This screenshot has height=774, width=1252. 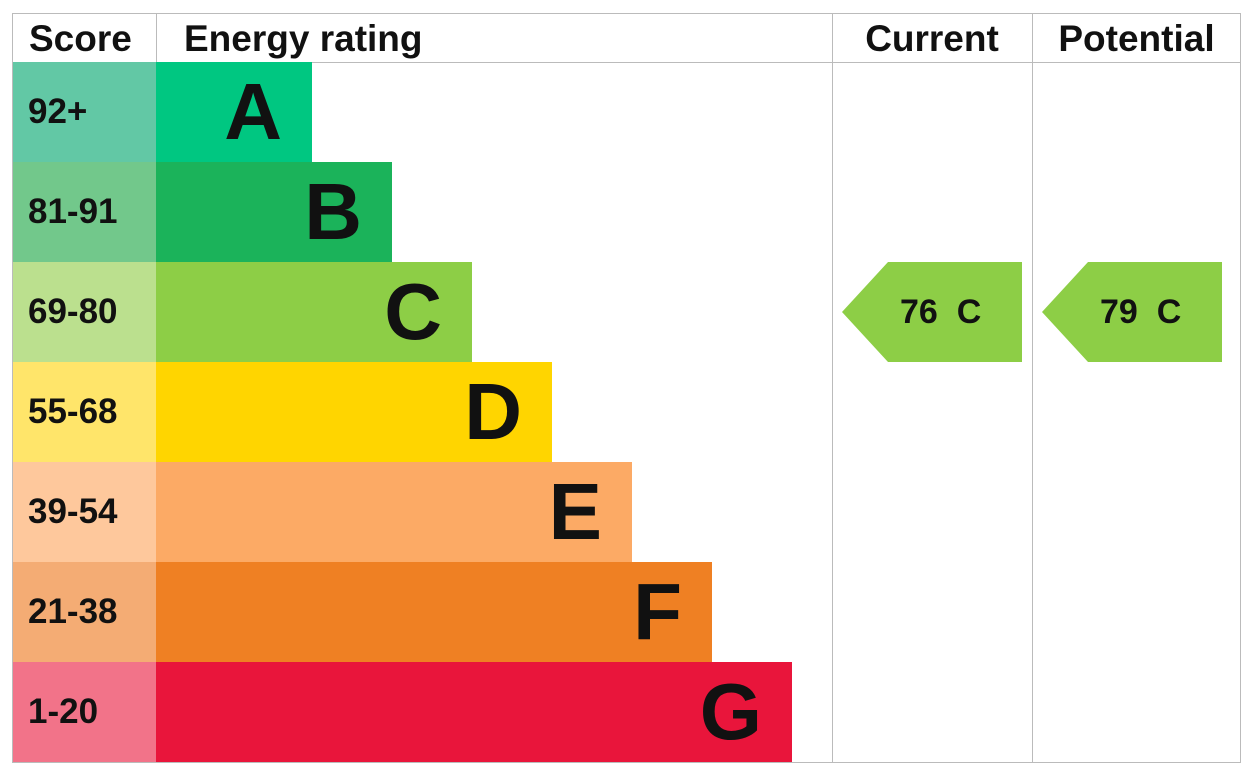 I want to click on band-letter: E, so click(x=575, y=511).